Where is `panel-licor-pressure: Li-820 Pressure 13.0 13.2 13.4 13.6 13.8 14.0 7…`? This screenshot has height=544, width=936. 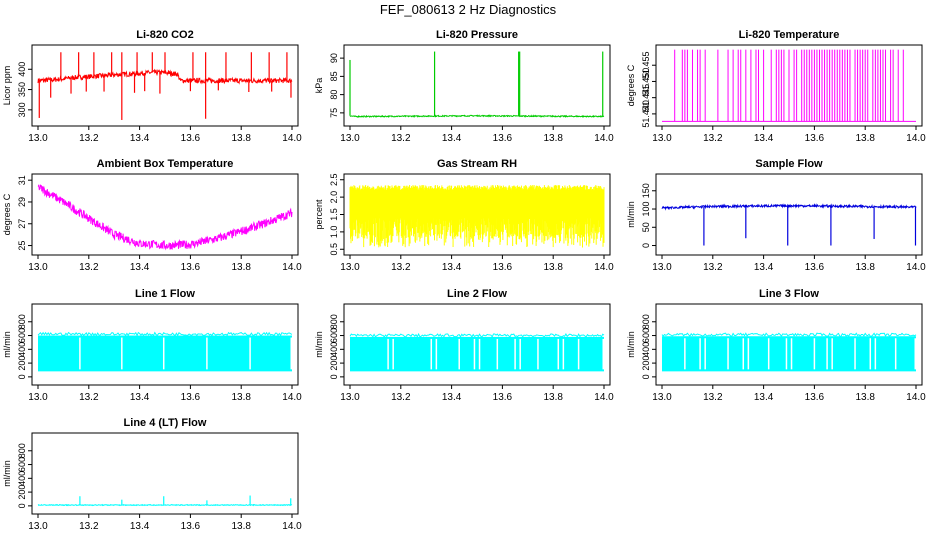
panel-licor-pressure: Li-820 Pressure 13.0 13.2 13.4 13.6 13.8 14.0 7… is located at coordinates (464, 86).